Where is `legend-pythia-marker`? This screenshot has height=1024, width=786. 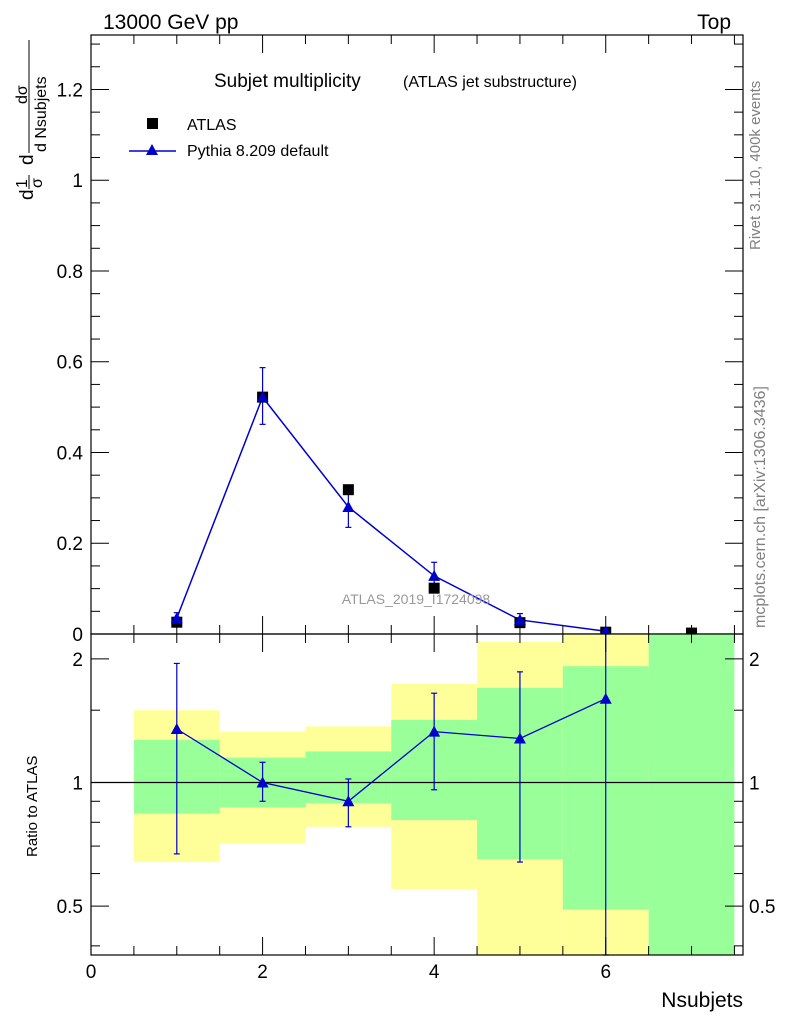 legend-pythia-marker is located at coordinates (152, 149).